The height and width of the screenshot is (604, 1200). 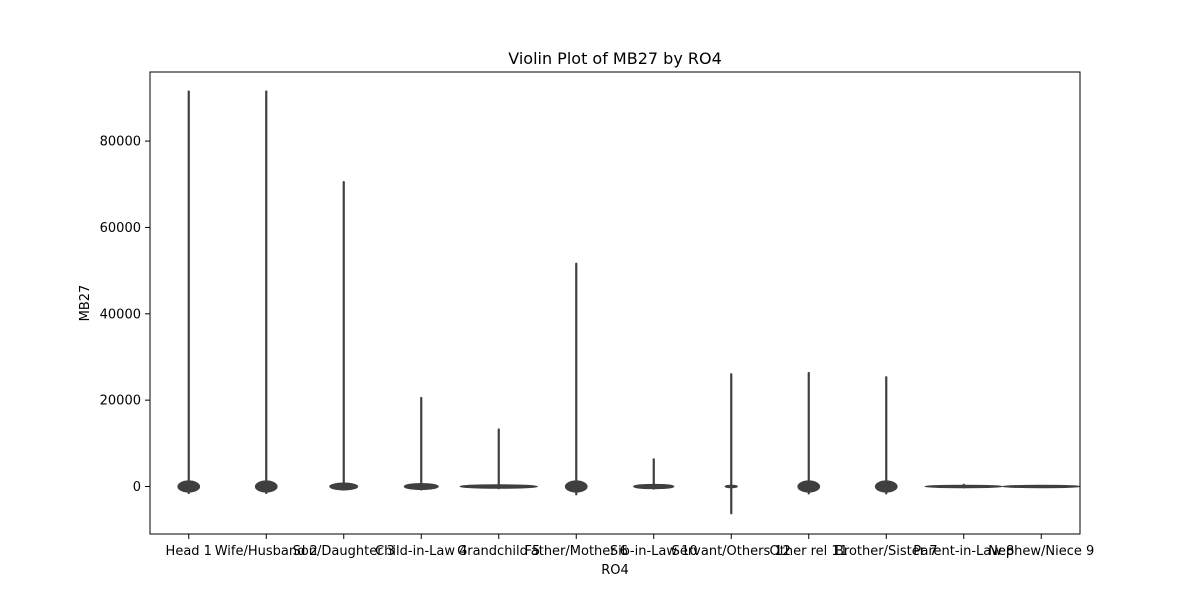 What do you see at coordinates (266, 551) in the screenshot?
I see `x-tick-label: Wife/Husband 2` at bounding box center [266, 551].